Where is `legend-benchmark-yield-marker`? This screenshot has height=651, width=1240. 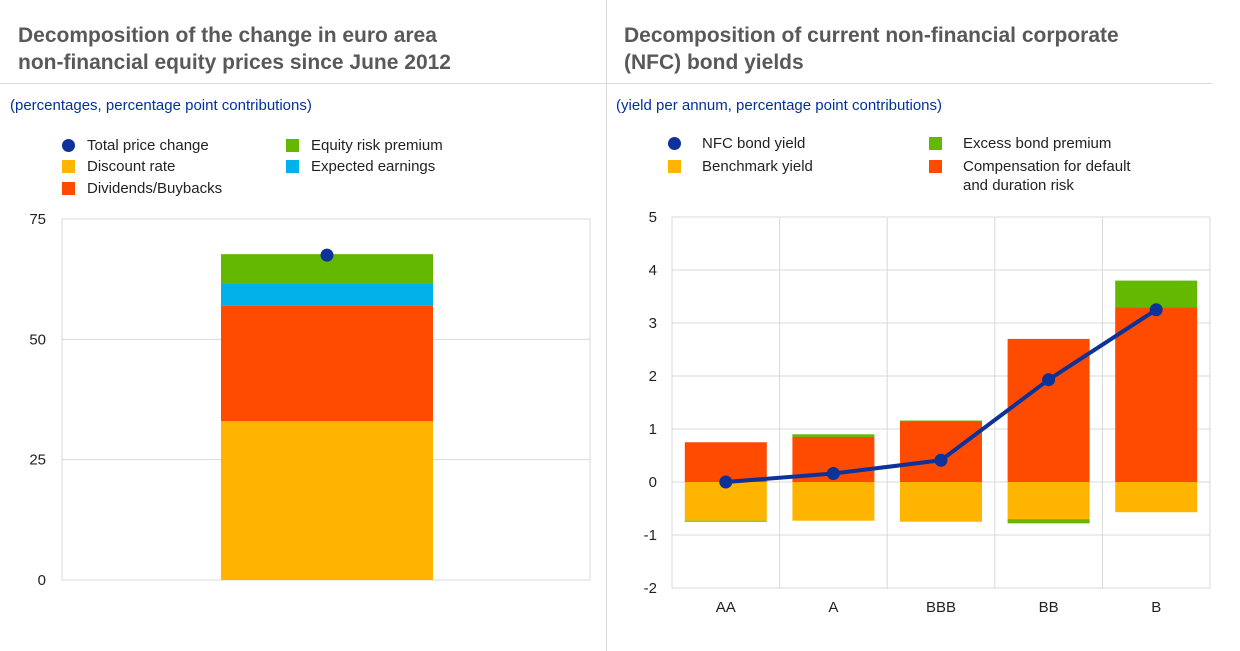
legend-benchmark-yield-marker is located at coordinates (674, 166).